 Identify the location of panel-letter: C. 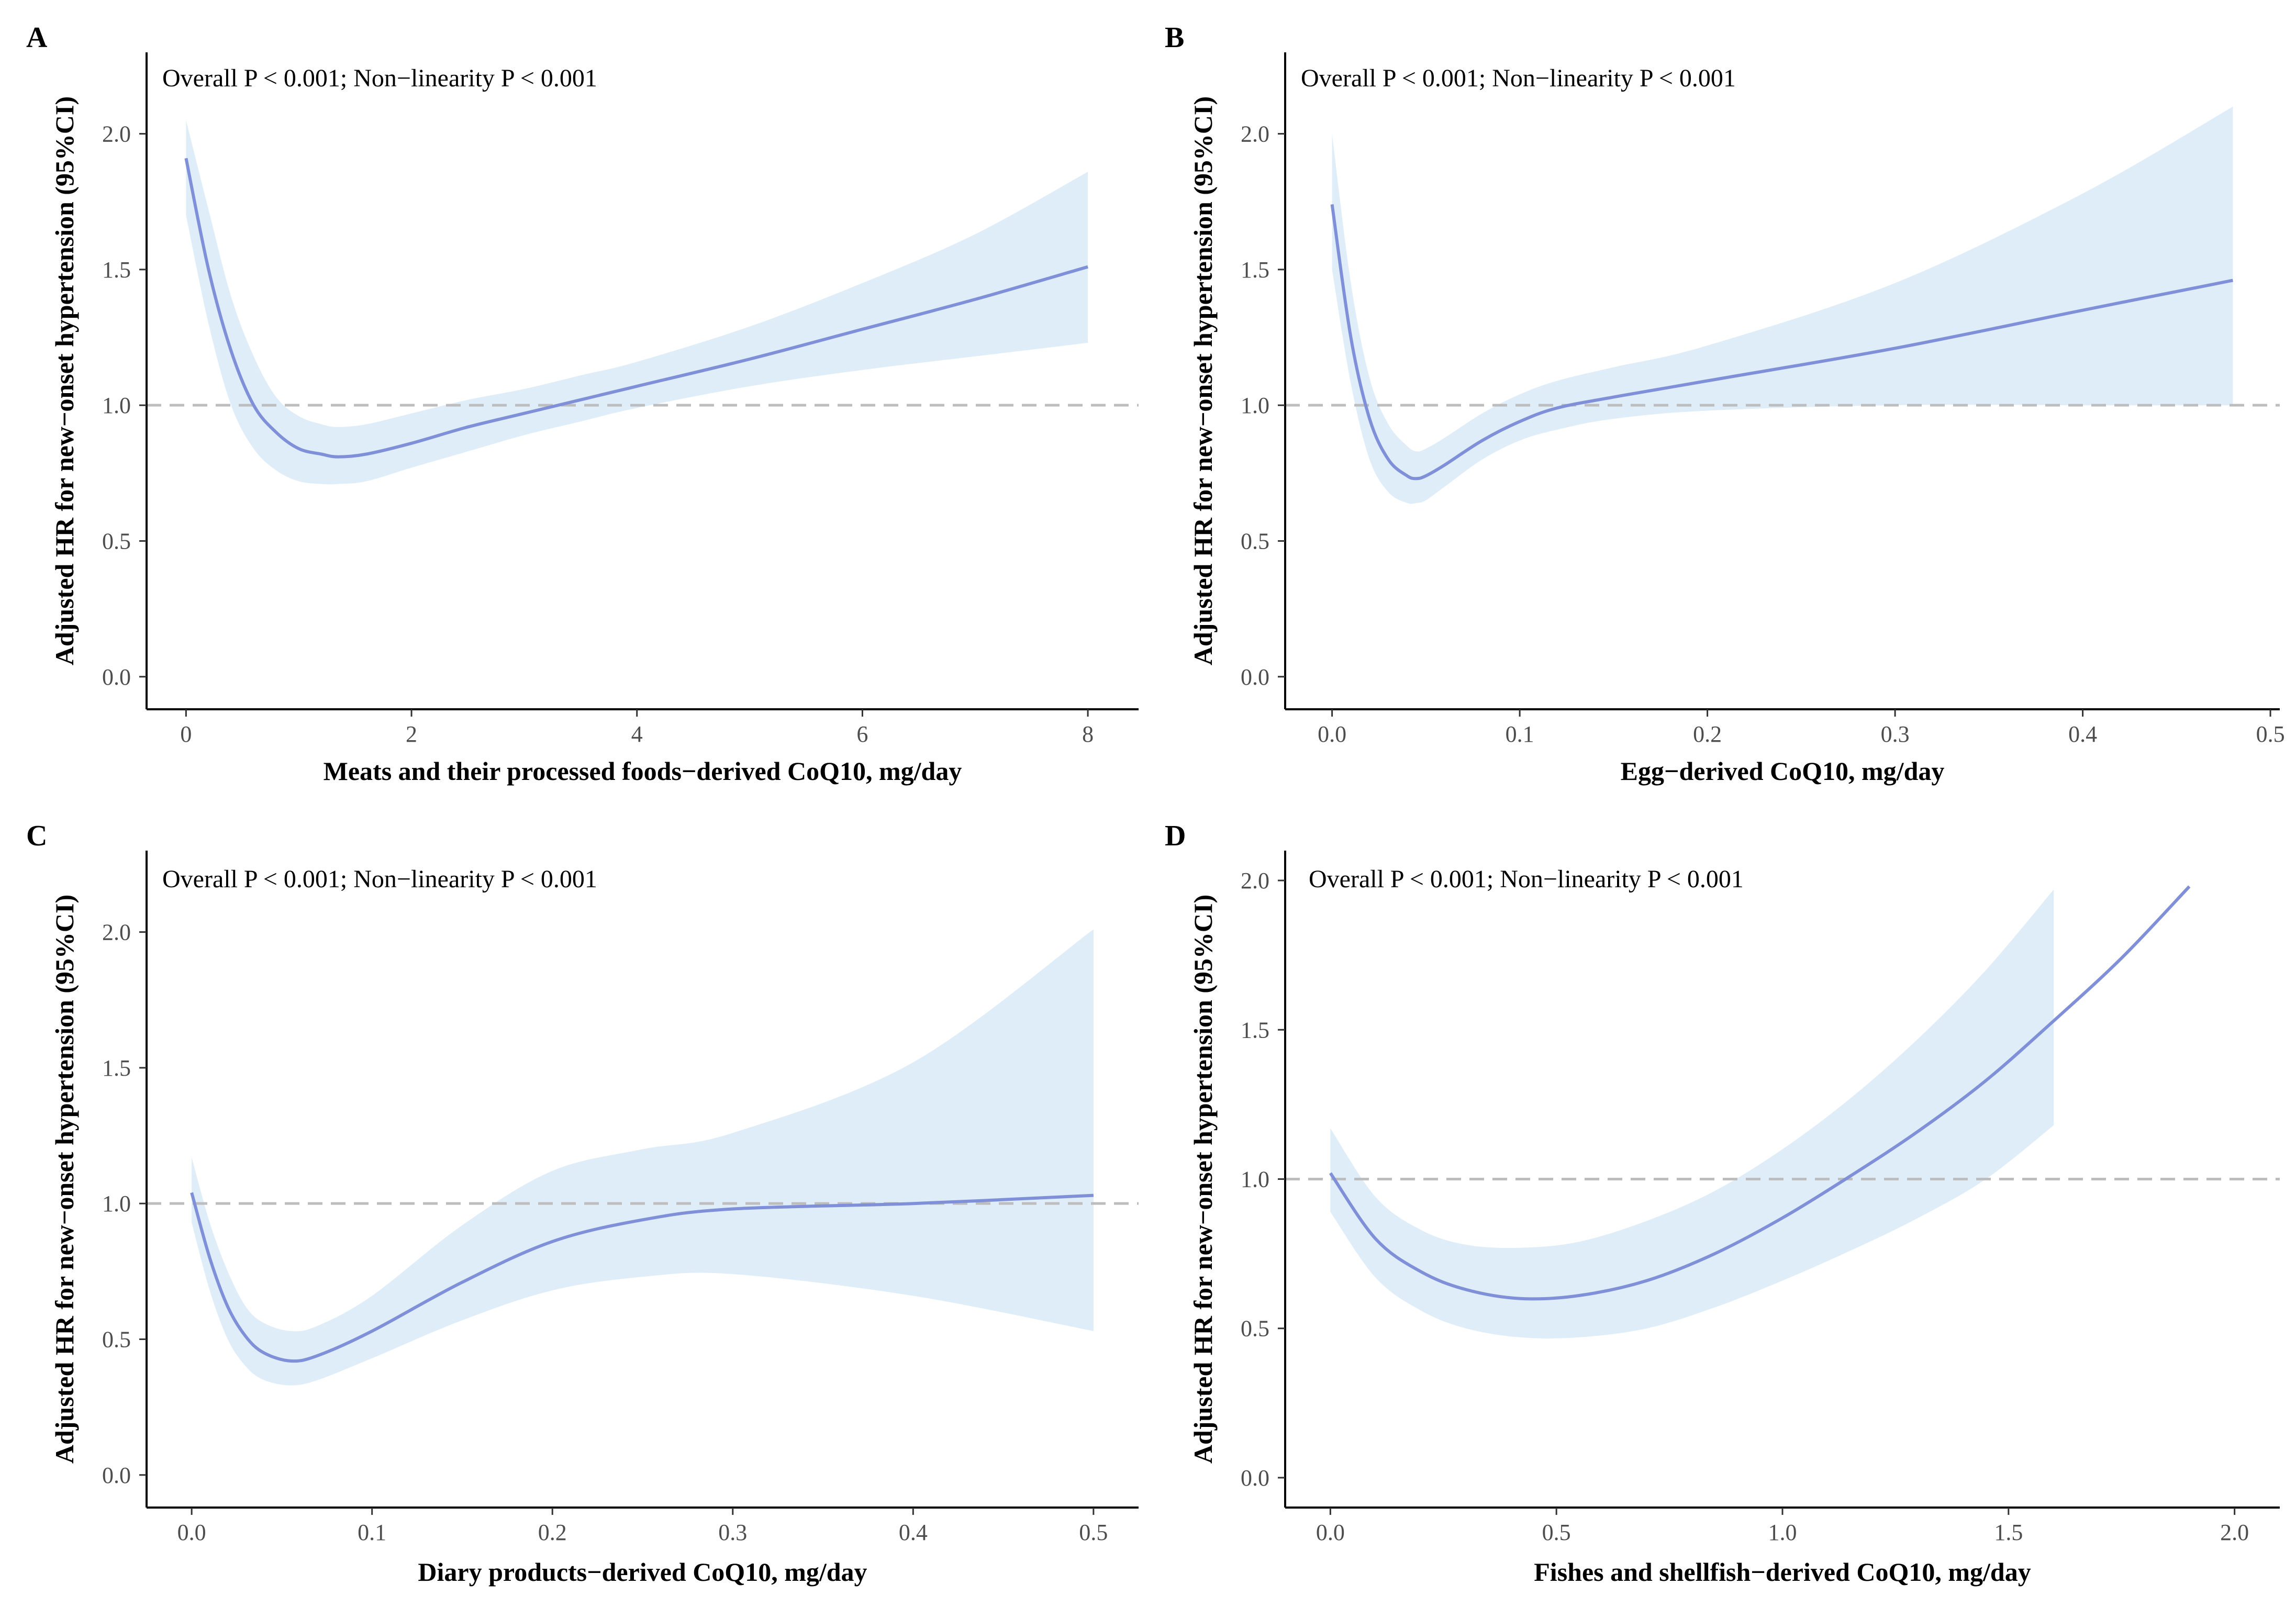
(37, 836).